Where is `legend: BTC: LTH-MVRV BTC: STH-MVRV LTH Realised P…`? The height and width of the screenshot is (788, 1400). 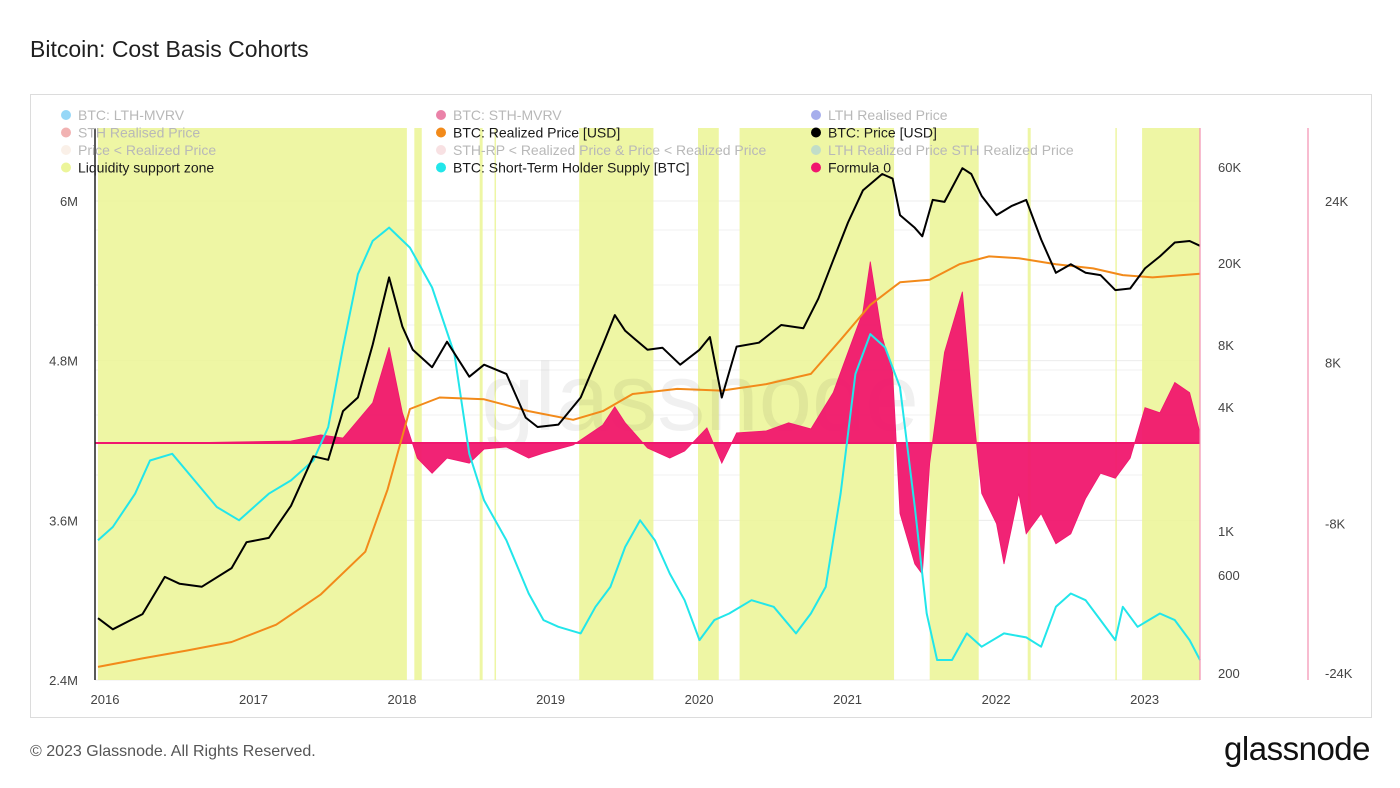 legend: BTC: LTH-MVRV BTC: STH-MVRV LTH Realised P… is located at coordinates (567, 141).